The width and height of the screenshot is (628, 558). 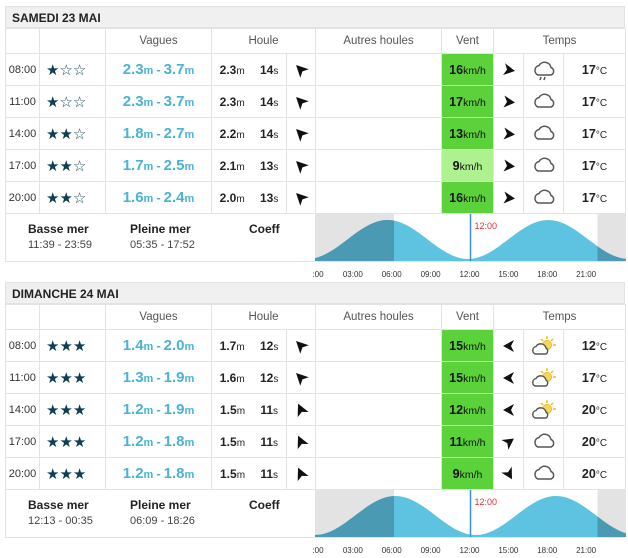 I want to click on tide-tick-label: :00, so click(x=318, y=274).